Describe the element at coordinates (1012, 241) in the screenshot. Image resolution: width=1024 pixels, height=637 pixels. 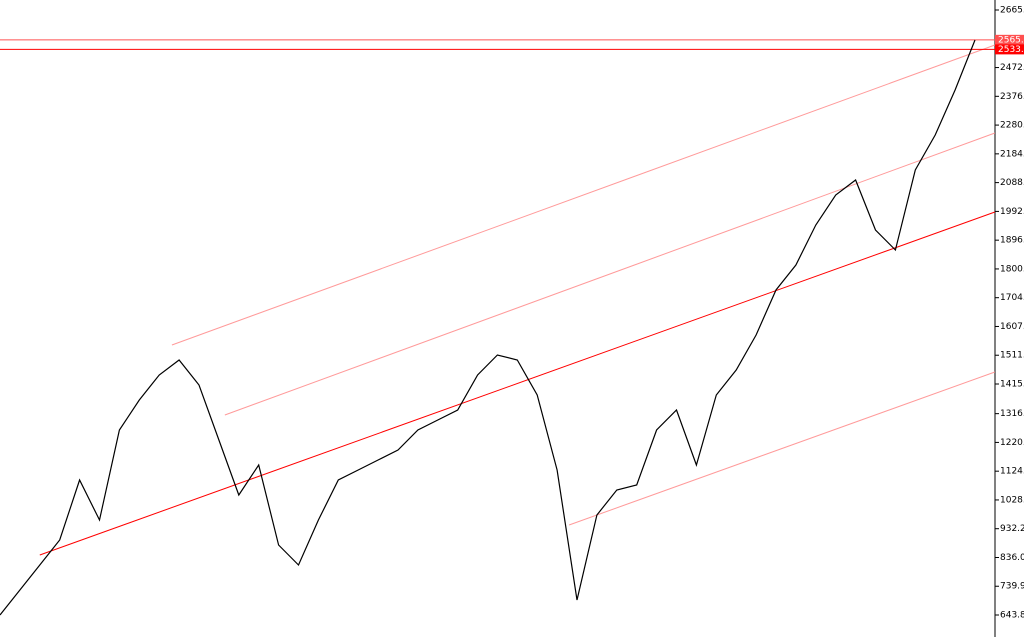
I see `y-tick-label: 1896.2` at that location.